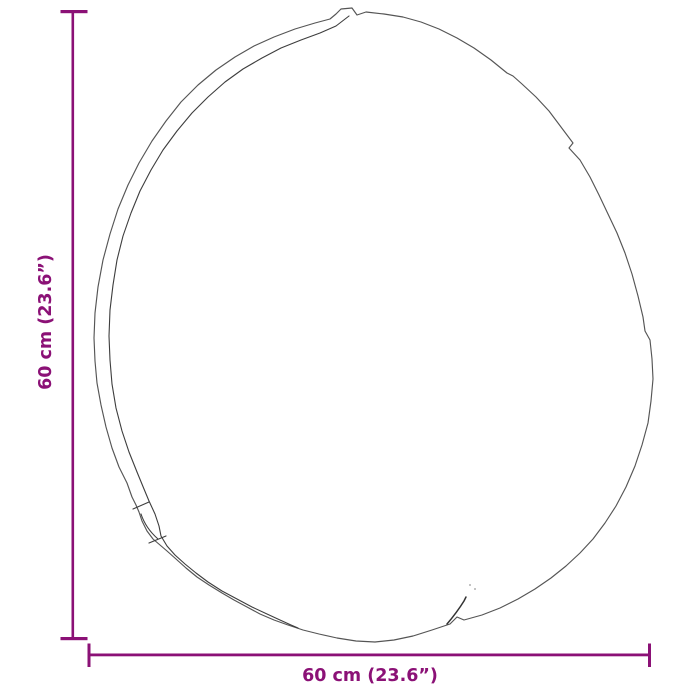  Describe the element at coordinates (73, 325) in the screenshot. I see `height-dimension-line` at that location.